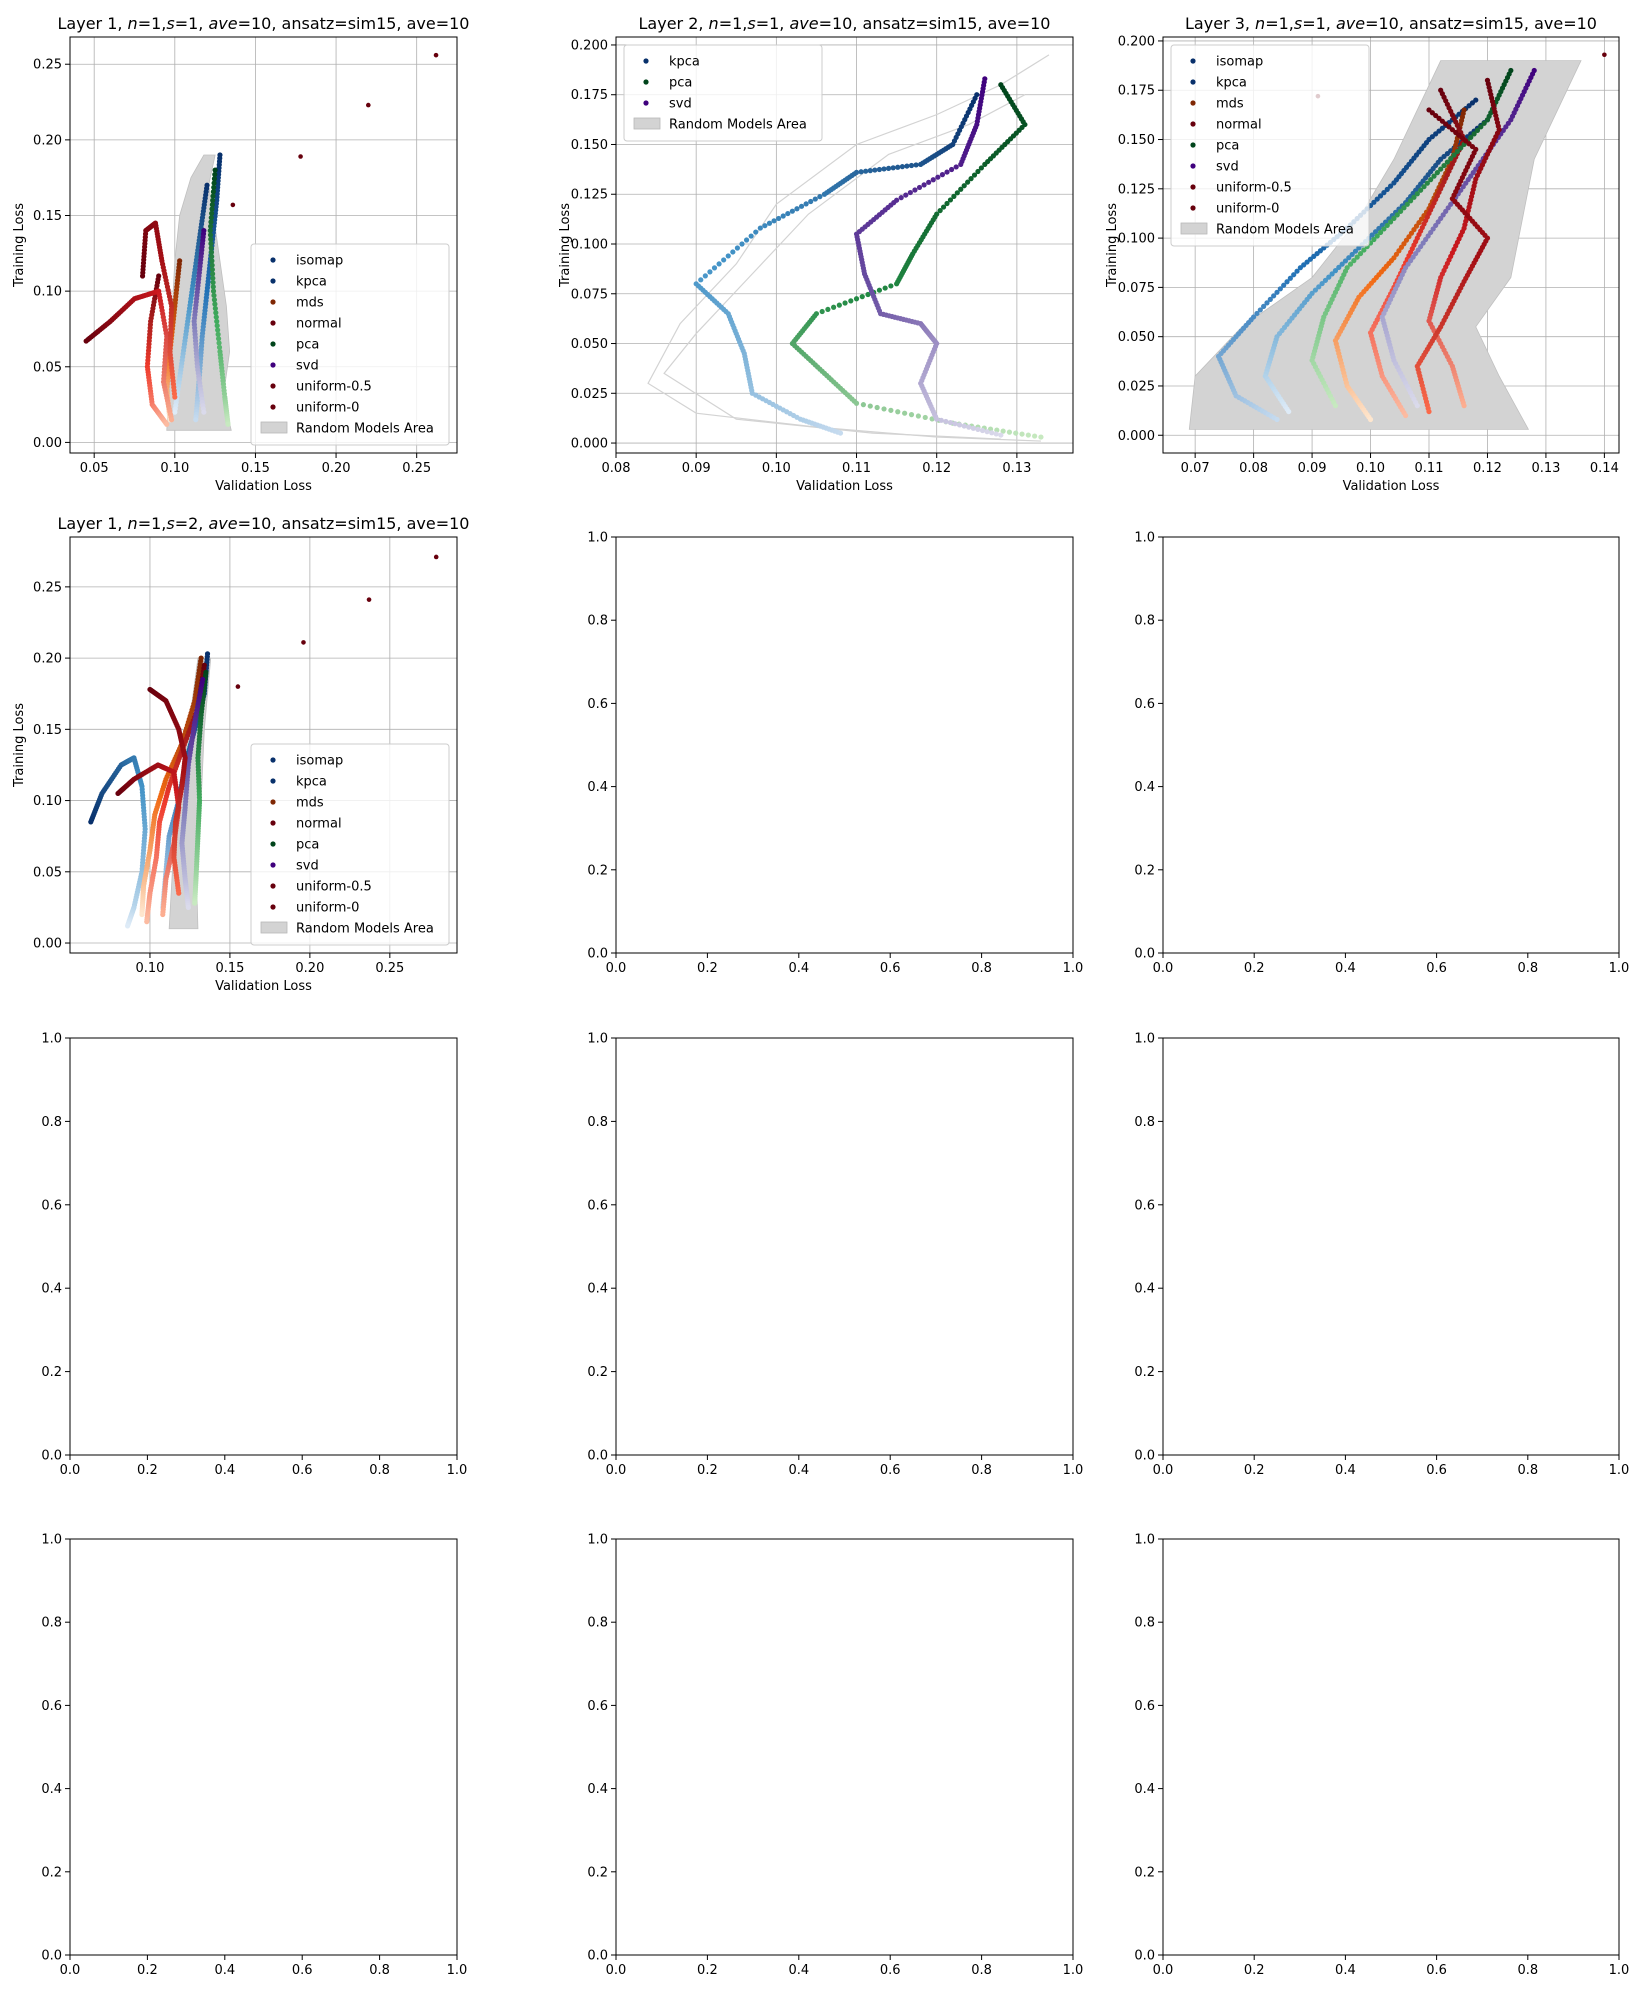  What do you see at coordinates (589, 344) in the screenshot?
I see `tick-label-y: 0.050` at bounding box center [589, 344].